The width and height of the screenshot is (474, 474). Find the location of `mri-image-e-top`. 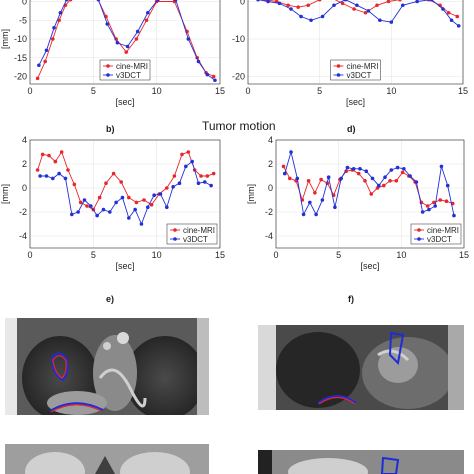

mri-image-e-top is located at coordinates (107, 366).